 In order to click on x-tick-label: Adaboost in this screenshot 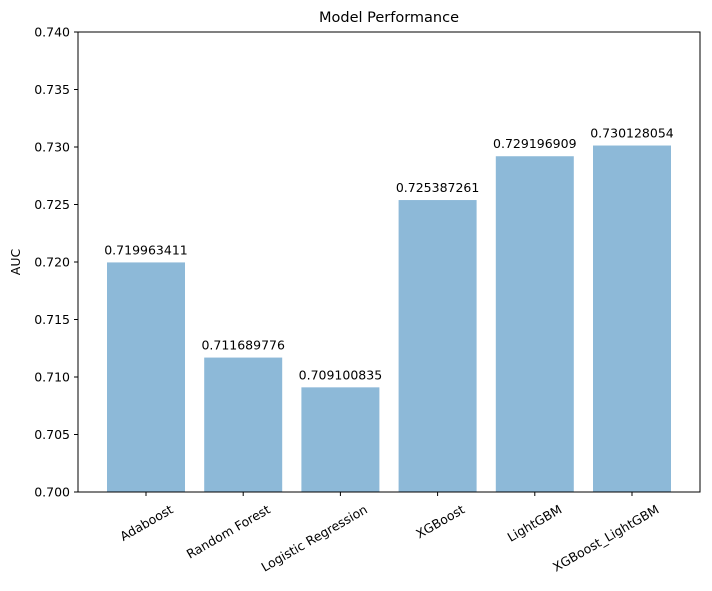, I will do `click(146, 523)`.